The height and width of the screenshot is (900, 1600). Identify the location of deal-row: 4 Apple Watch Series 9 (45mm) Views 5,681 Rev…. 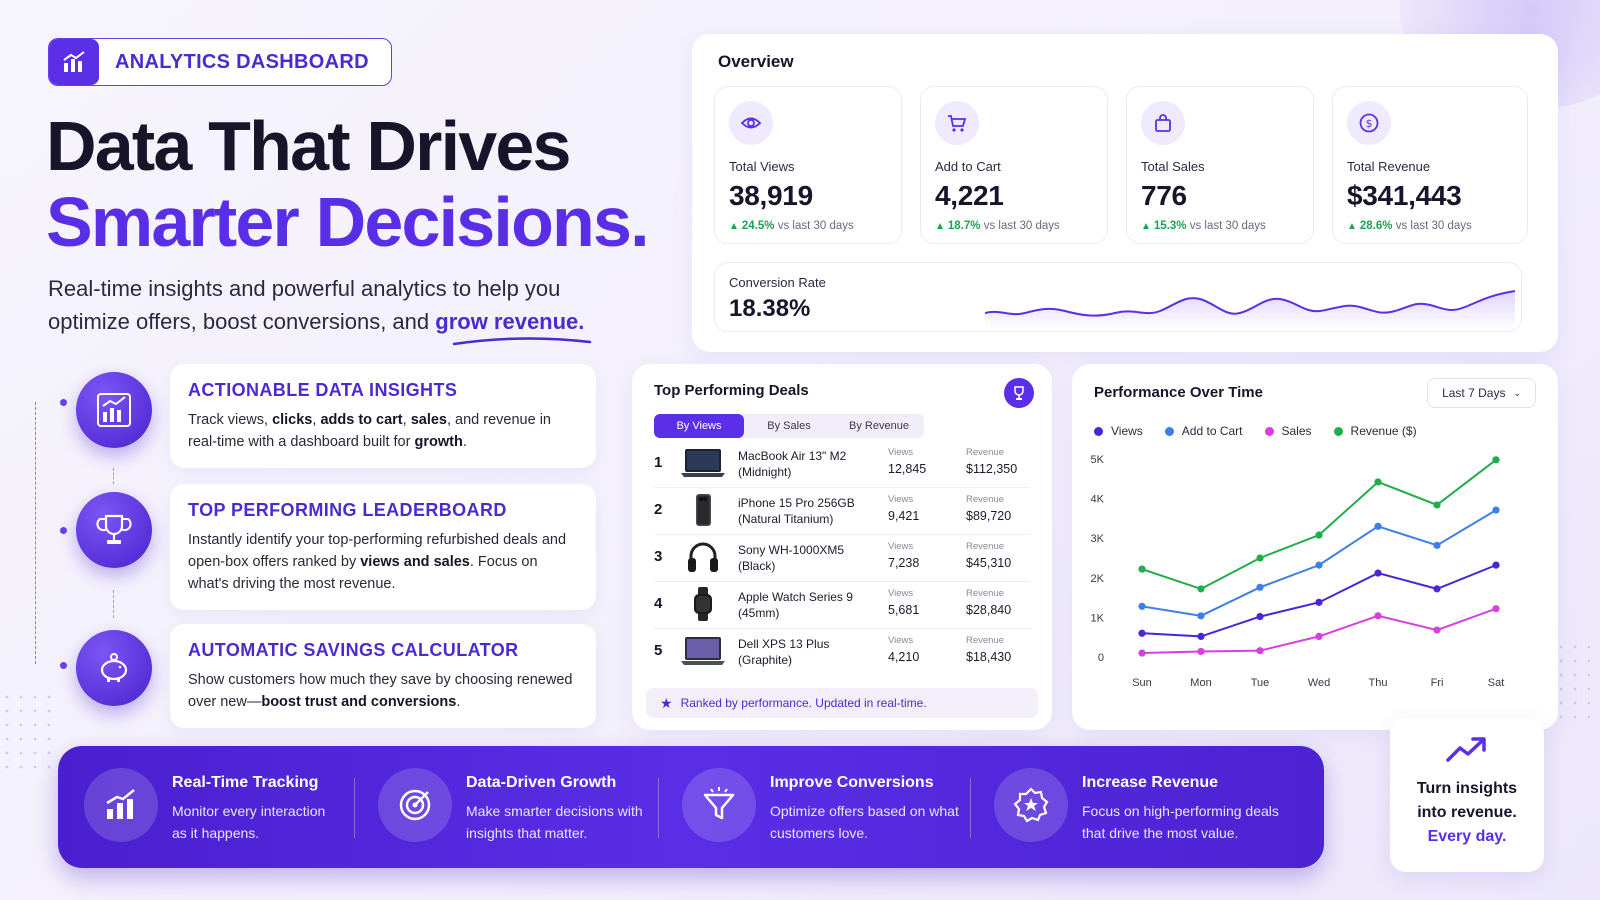
(842, 606).